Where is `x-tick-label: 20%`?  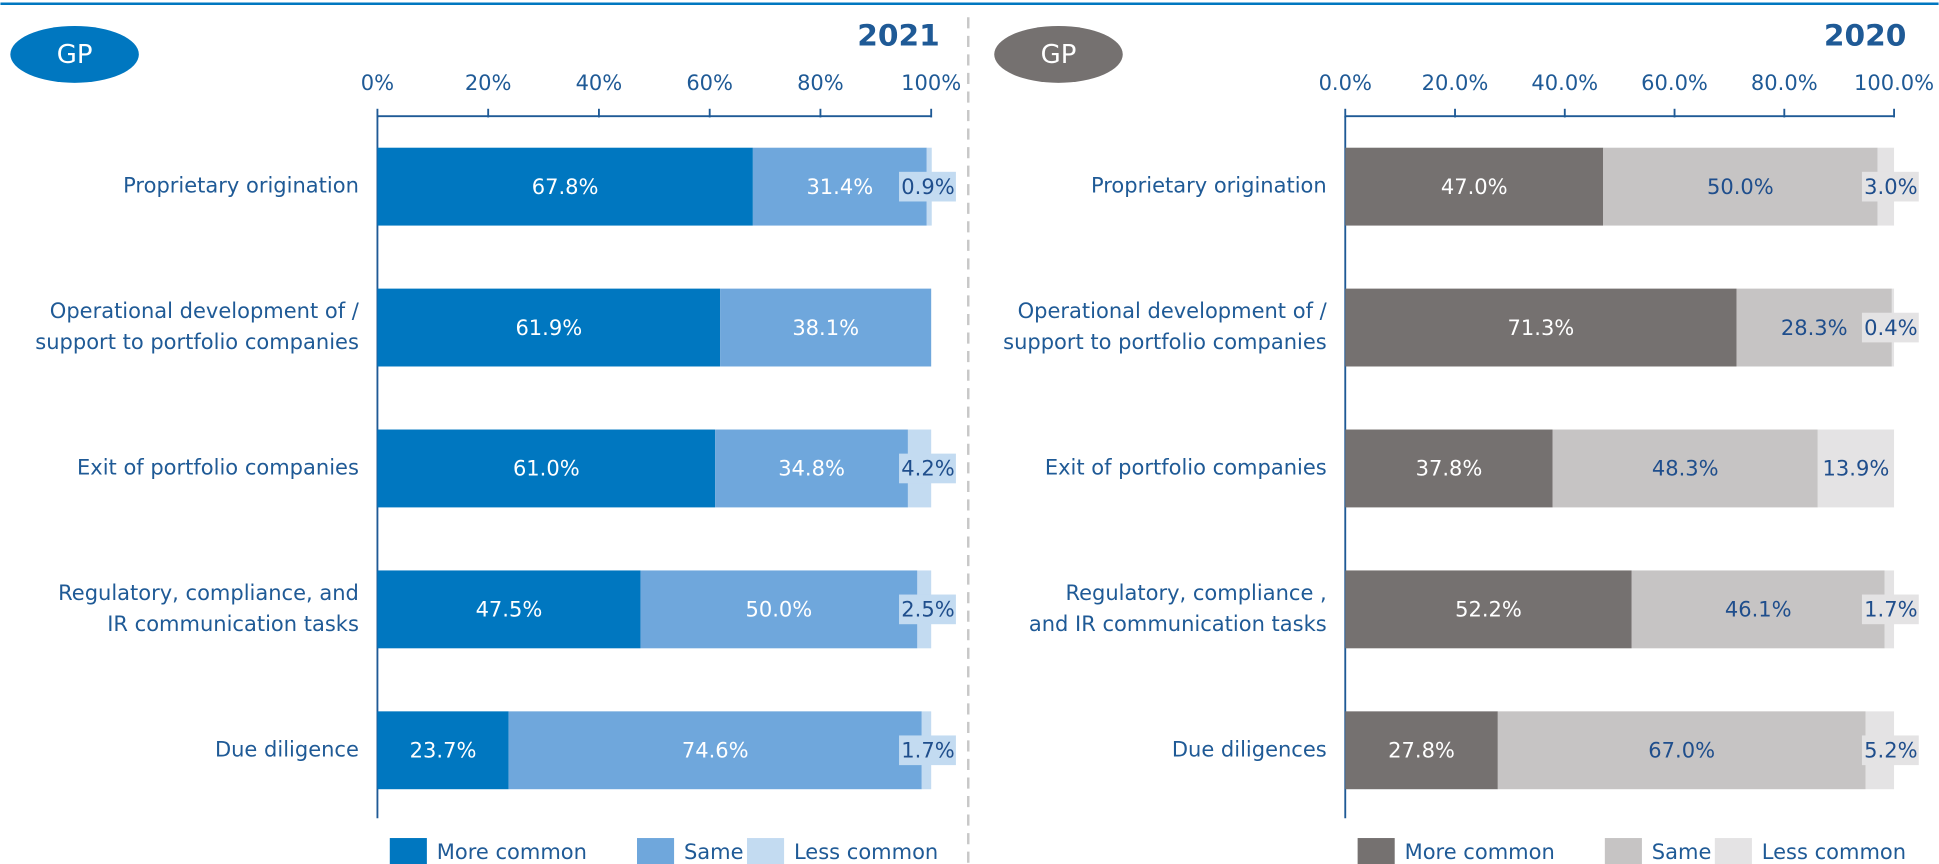 x-tick-label: 20% is located at coordinates (488, 82).